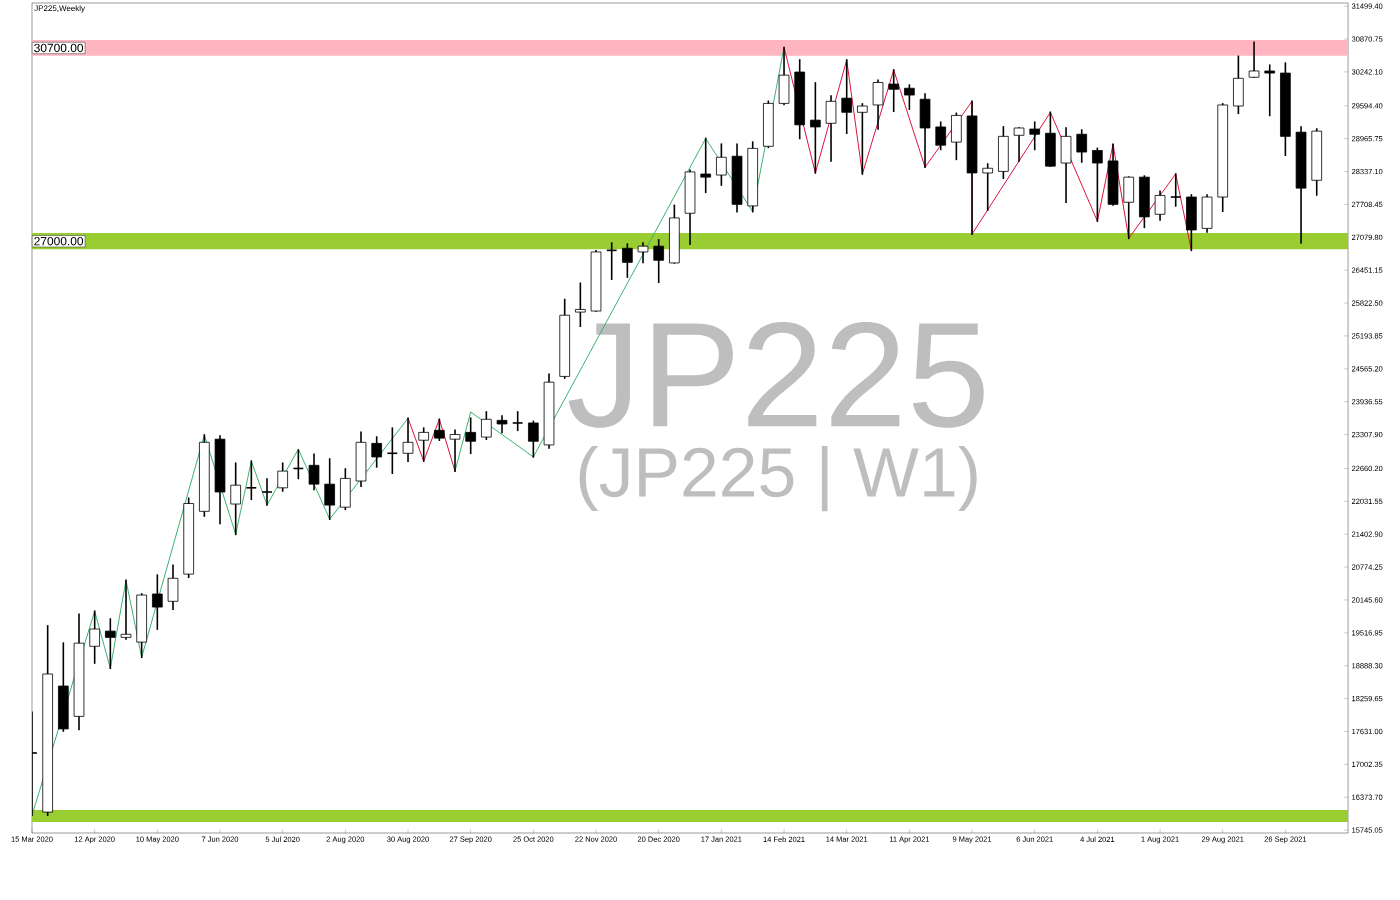  What do you see at coordinates (59, 48) in the screenshot?
I see `band-label: 30700.00` at bounding box center [59, 48].